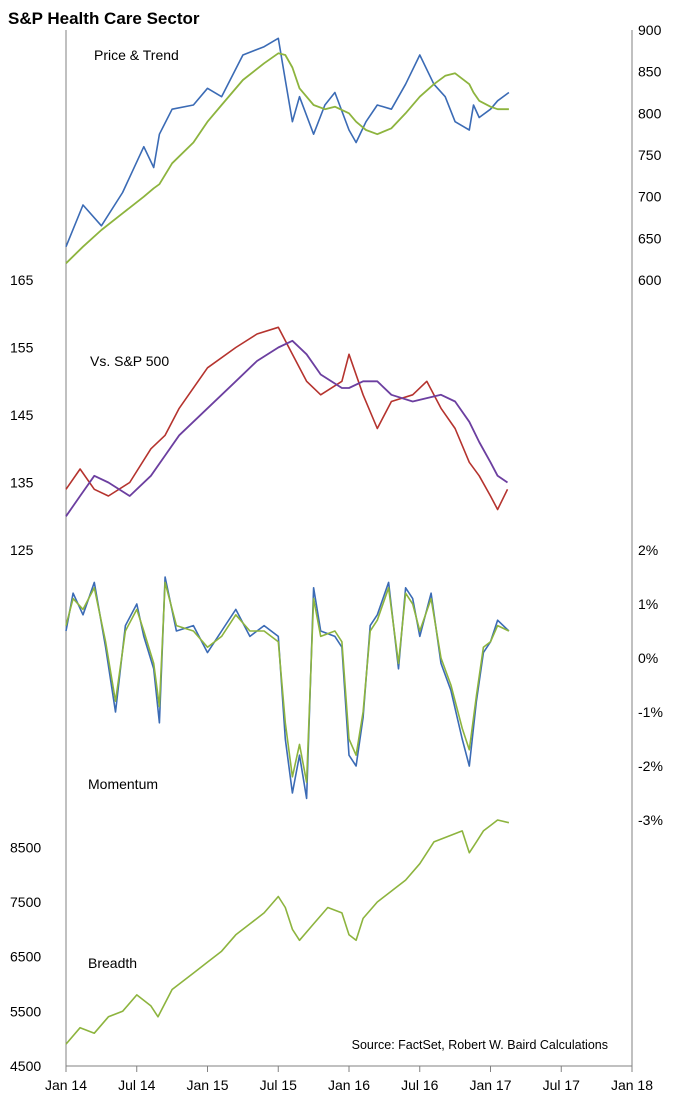 The height and width of the screenshot is (1099, 691). What do you see at coordinates (25, 847) in the screenshot?
I see `breadth-ytick-label: 8500` at bounding box center [25, 847].